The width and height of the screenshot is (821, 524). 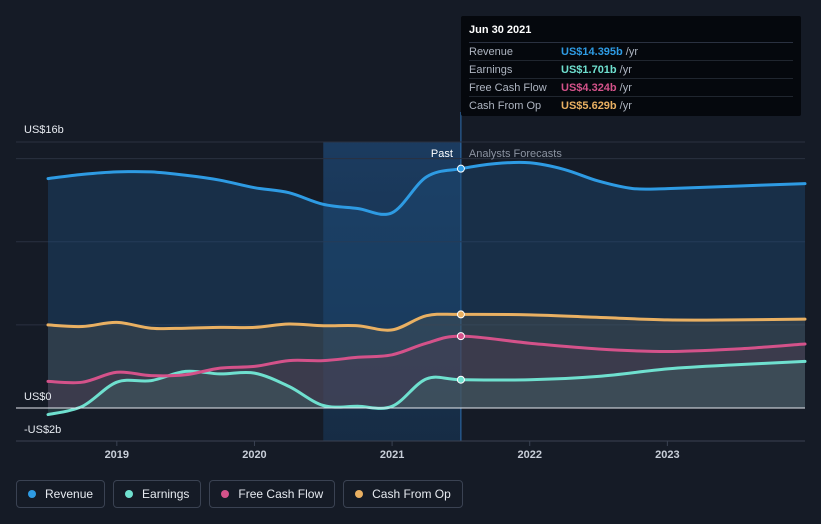 I want to click on legend-label: Free Cash Flow, so click(x=281, y=494).